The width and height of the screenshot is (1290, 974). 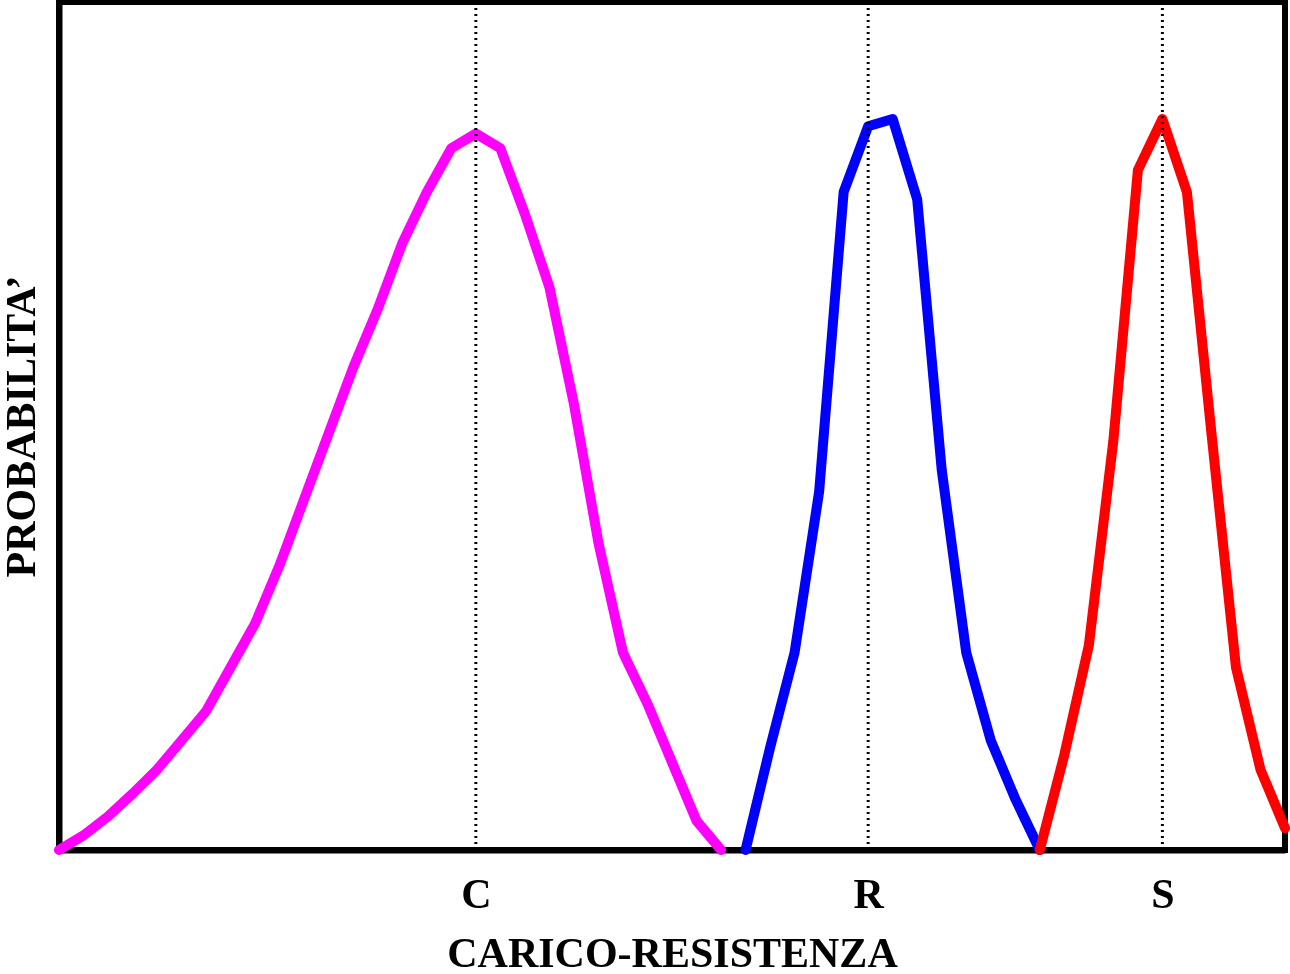 What do you see at coordinates (869, 893) in the screenshot?
I see `x-tick-label: R` at bounding box center [869, 893].